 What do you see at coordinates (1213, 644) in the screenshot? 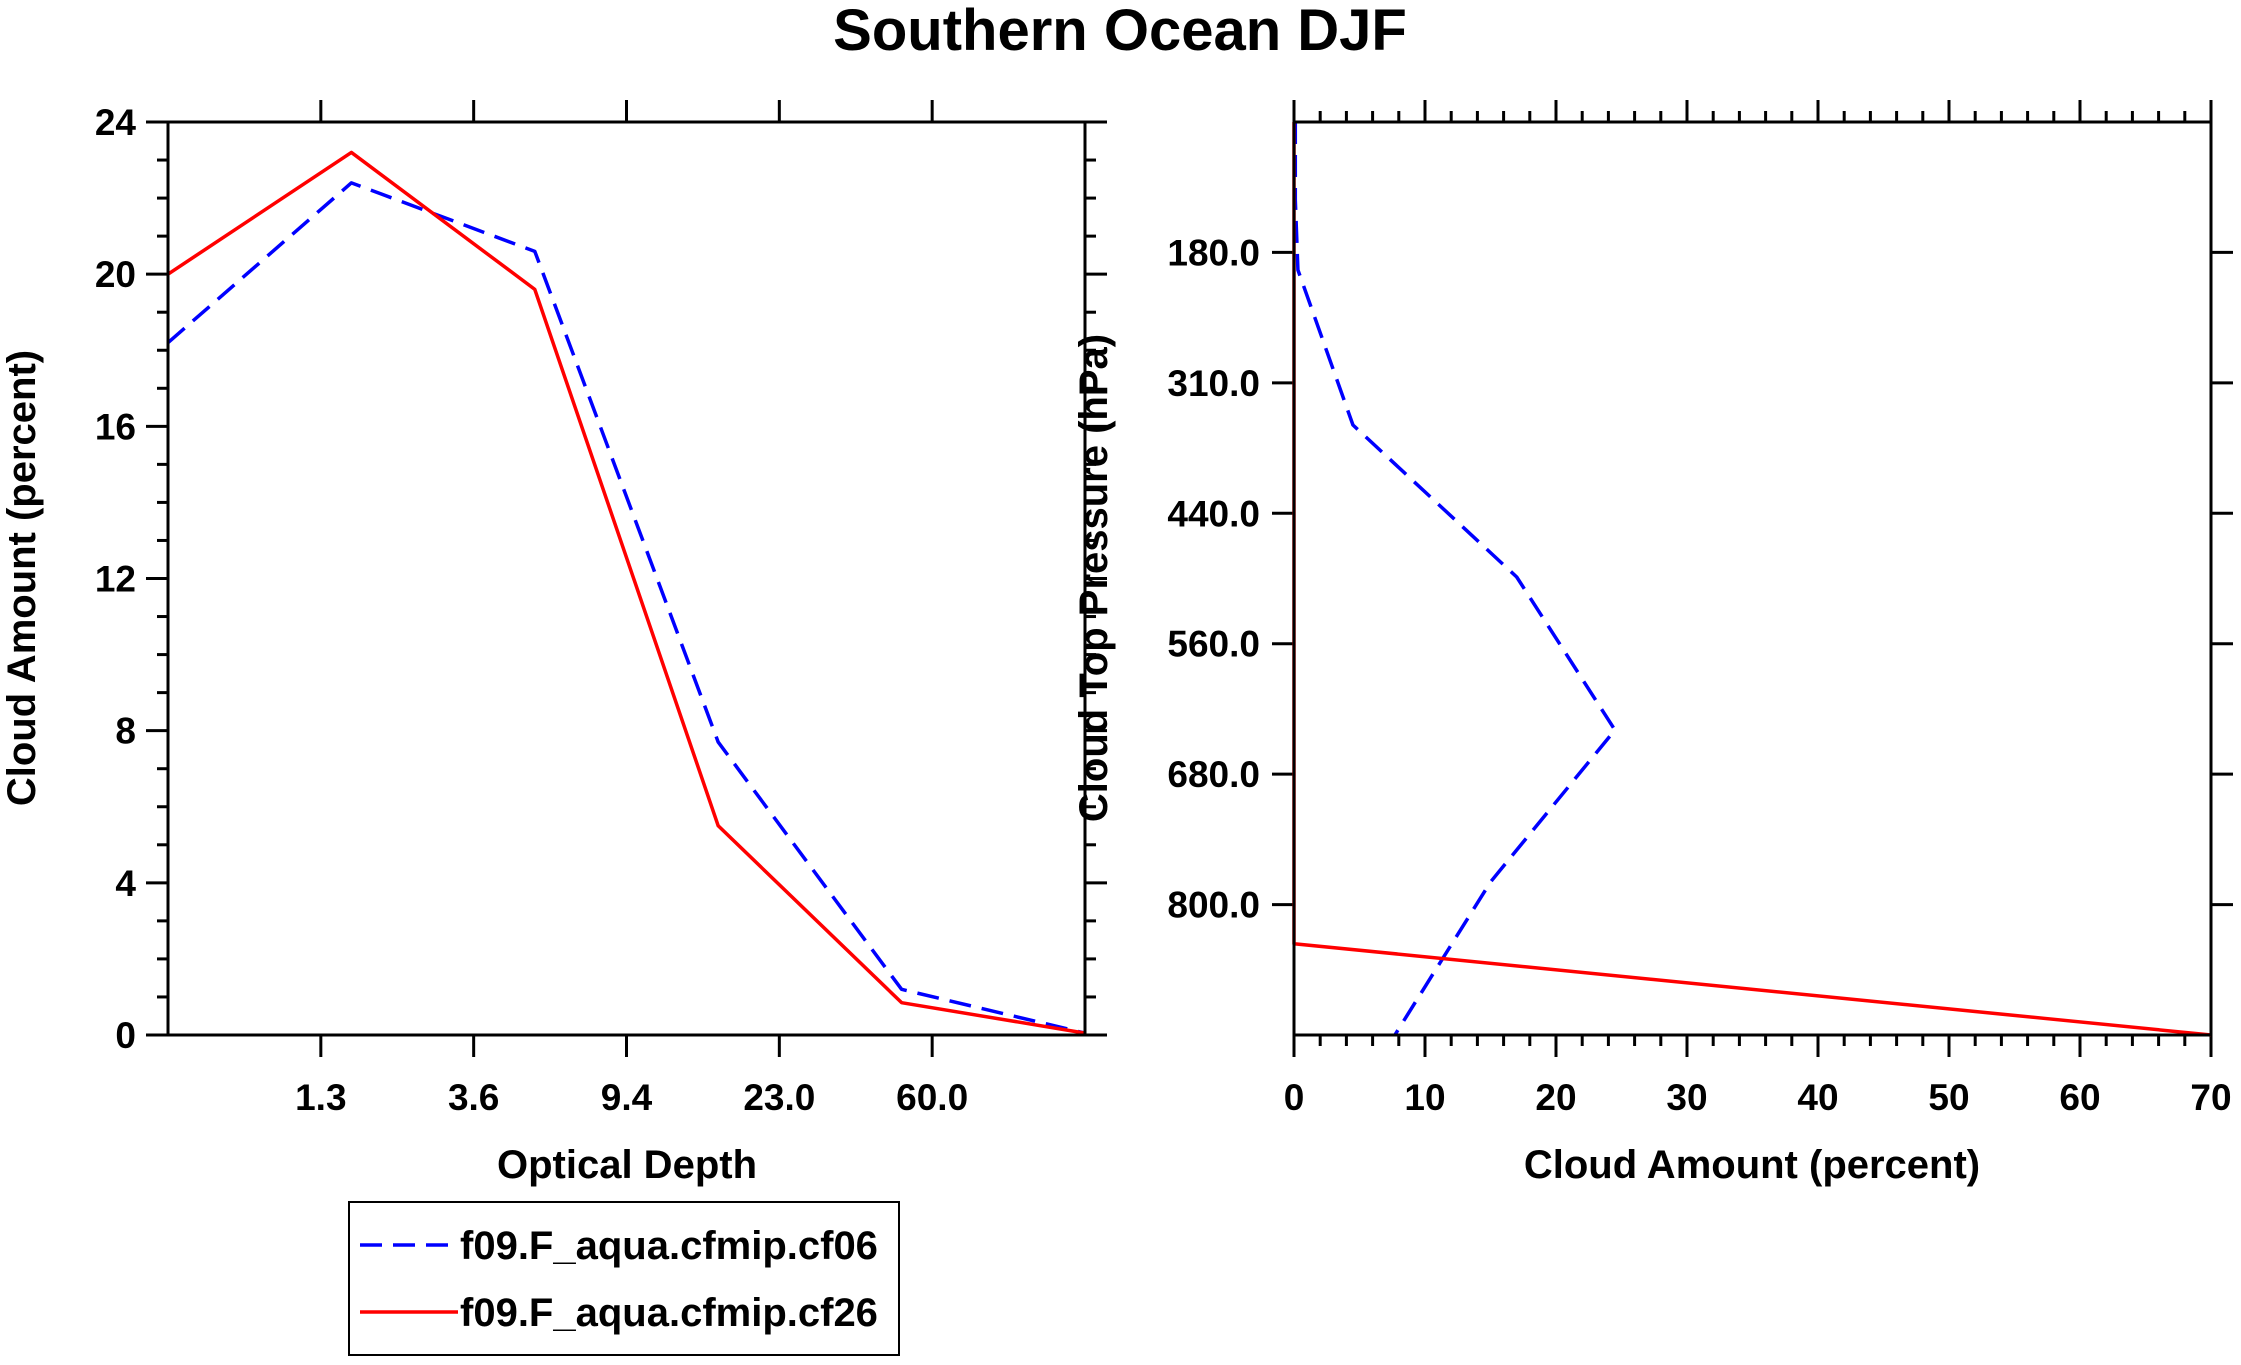
I see `right-y-tick-label: 560.0` at bounding box center [1213, 644].